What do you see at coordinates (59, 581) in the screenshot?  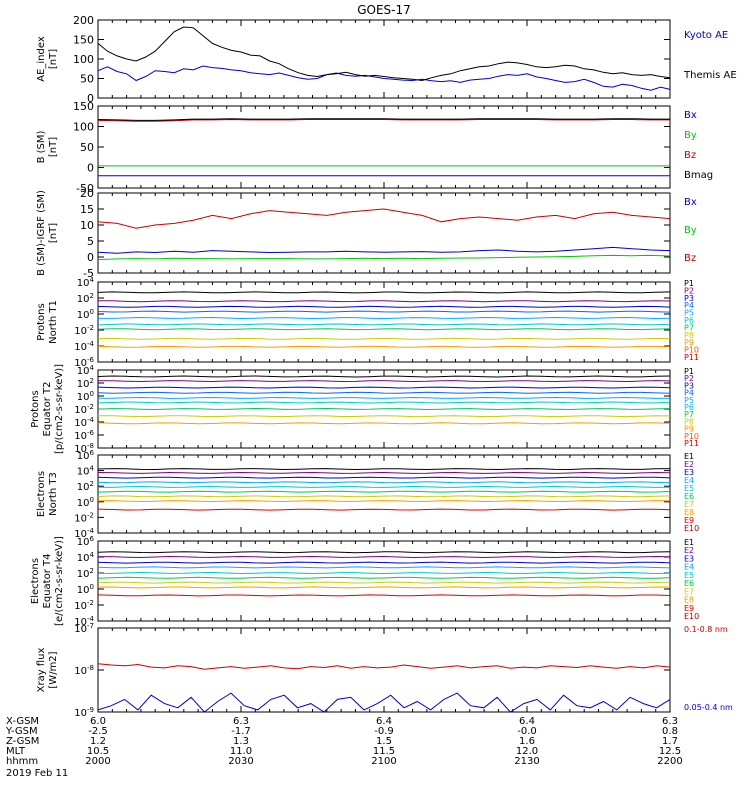 I see `y-axis-label: [e/(cm2-s-sr-keV)]` at bounding box center [59, 581].